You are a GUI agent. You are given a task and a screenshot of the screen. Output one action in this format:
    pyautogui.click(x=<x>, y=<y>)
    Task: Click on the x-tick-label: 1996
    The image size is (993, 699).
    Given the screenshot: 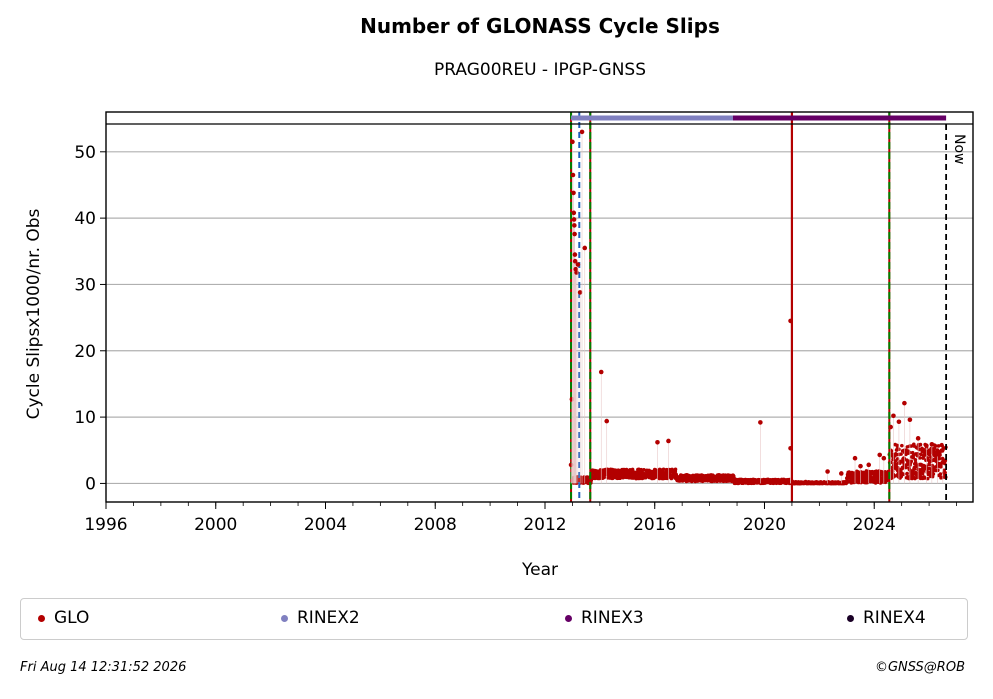 What is the action you would take?
    pyautogui.click(x=105, y=525)
    